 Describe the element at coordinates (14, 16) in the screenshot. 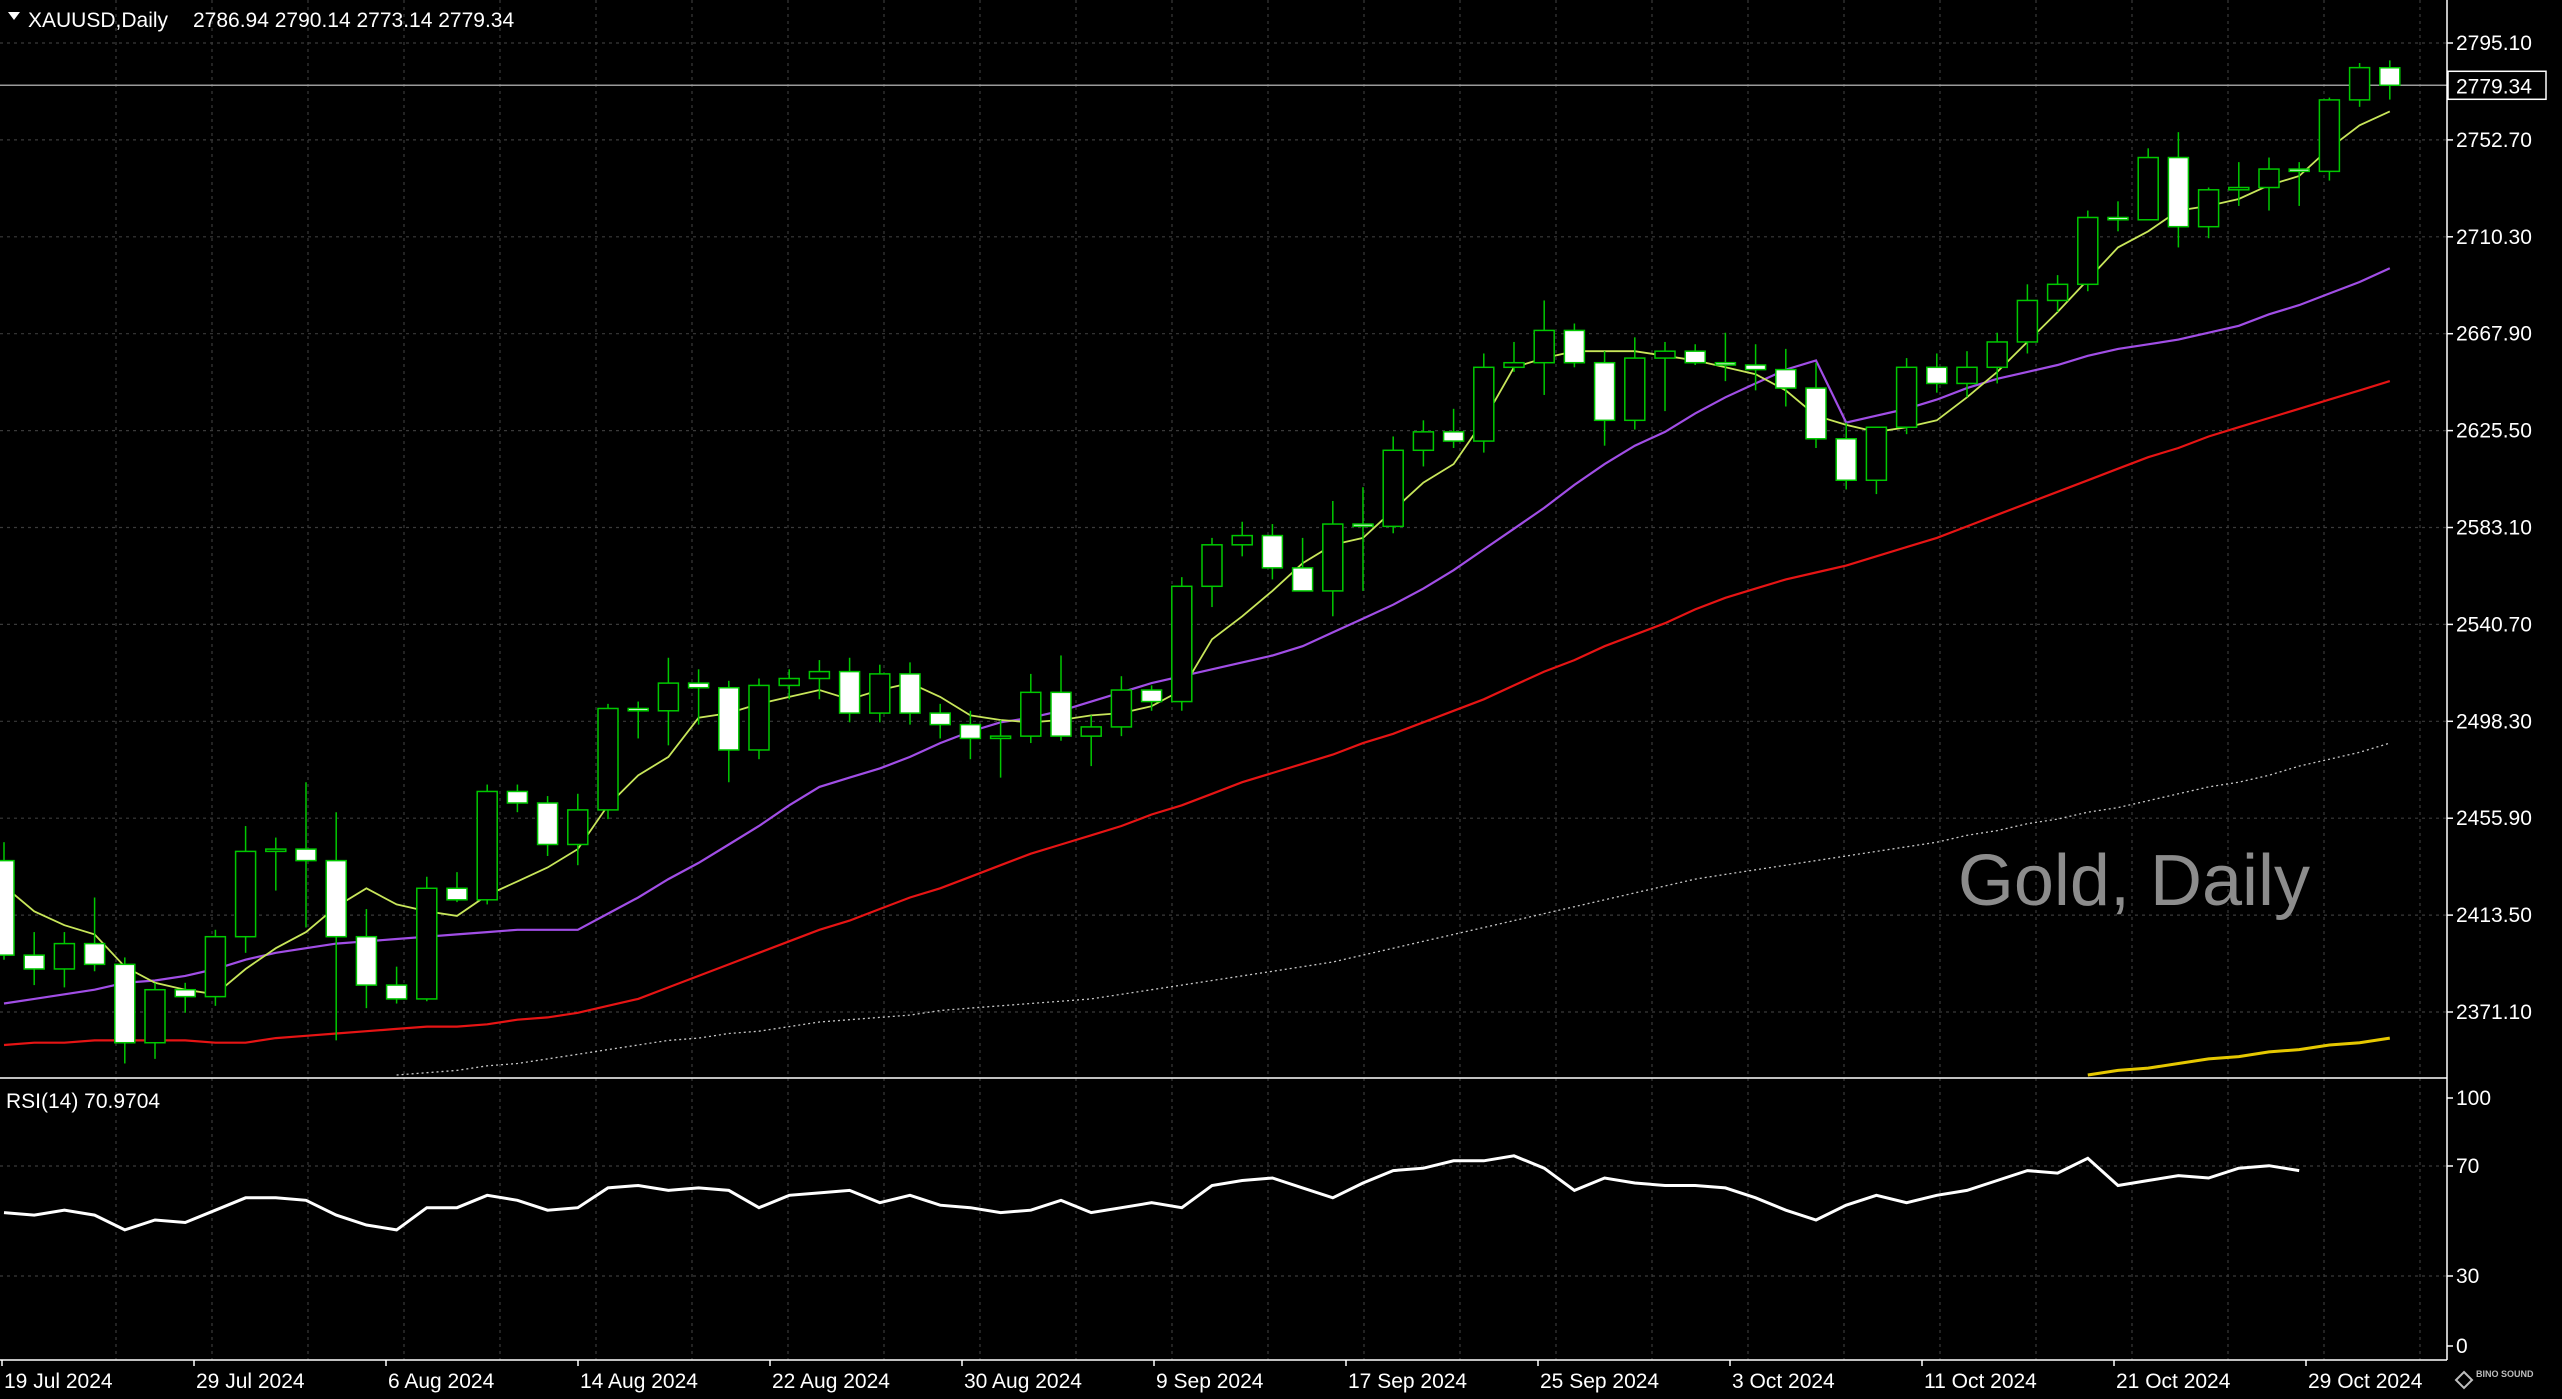

I see `dropdown-triangle-icon` at that location.